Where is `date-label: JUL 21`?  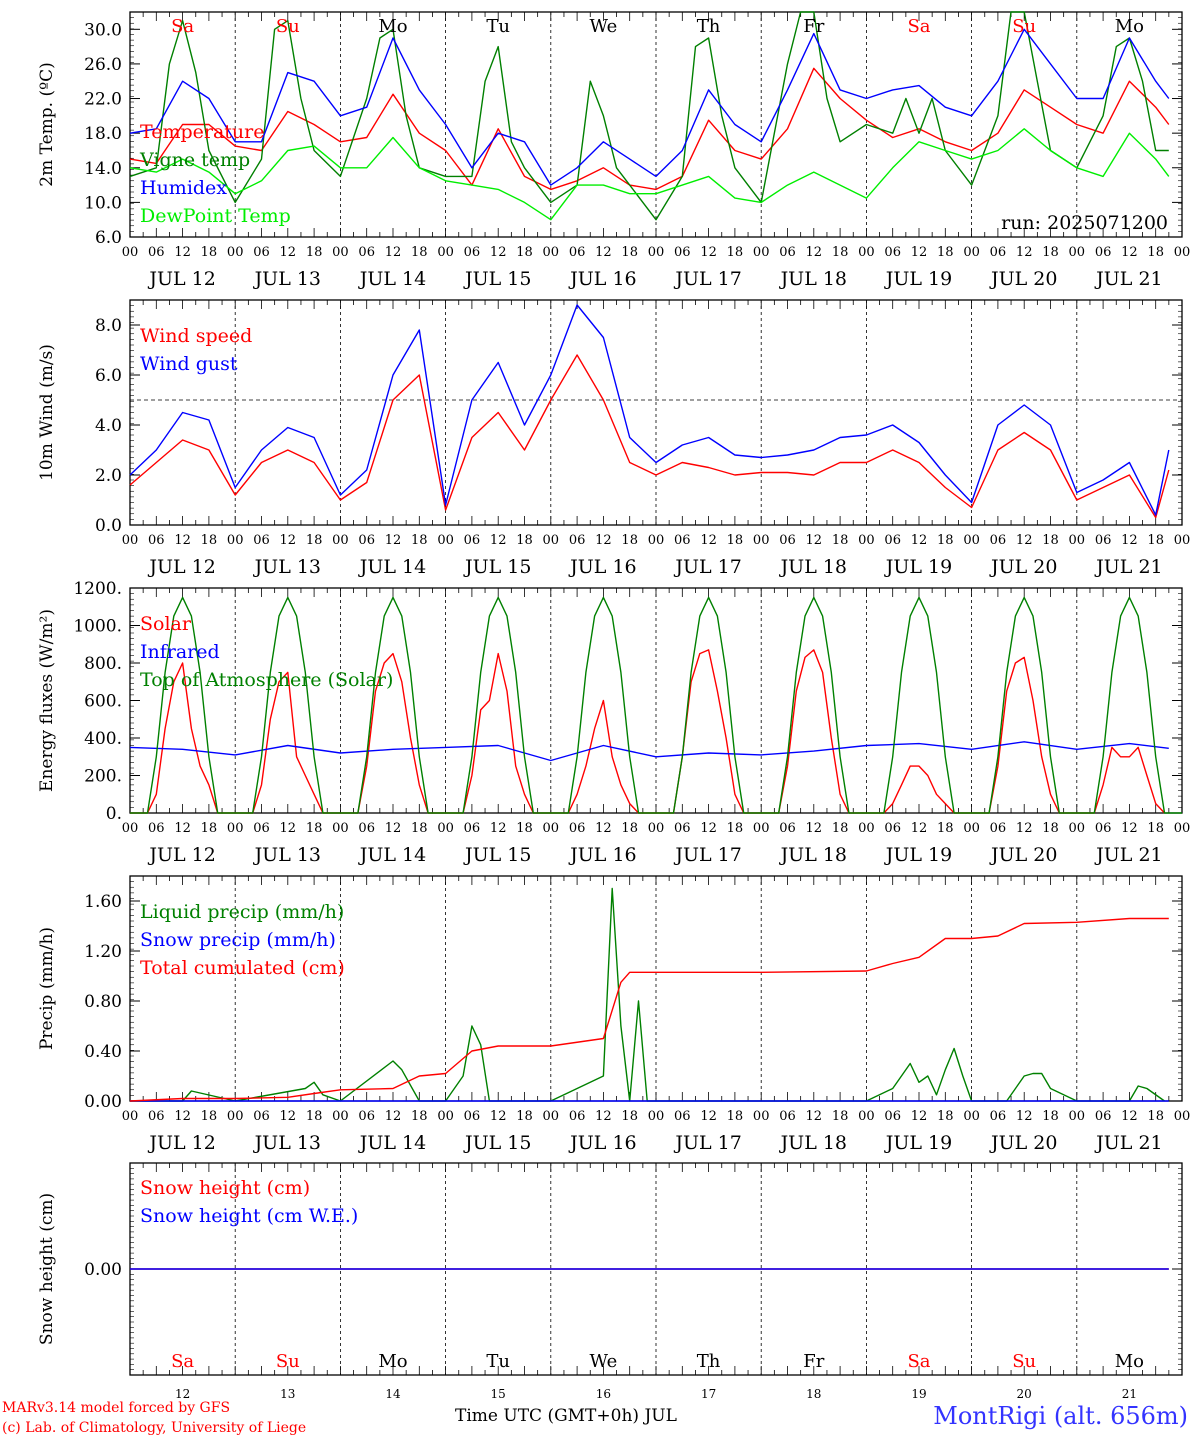 date-label: JUL 21 is located at coordinates (1128, 855).